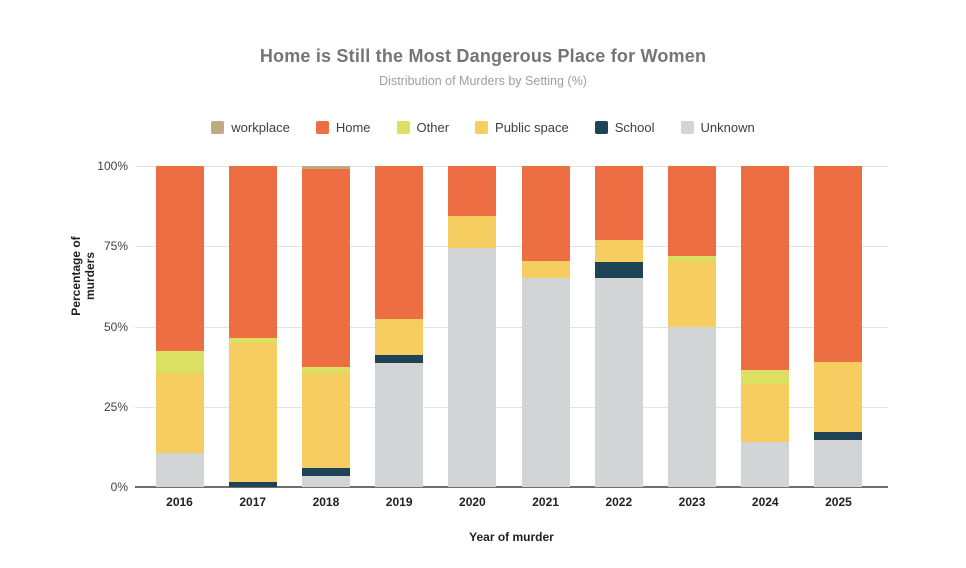 The image size is (966, 568). Describe the element at coordinates (179, 258) in the screenshot. I see `bar-segment-2016-home` at that location.